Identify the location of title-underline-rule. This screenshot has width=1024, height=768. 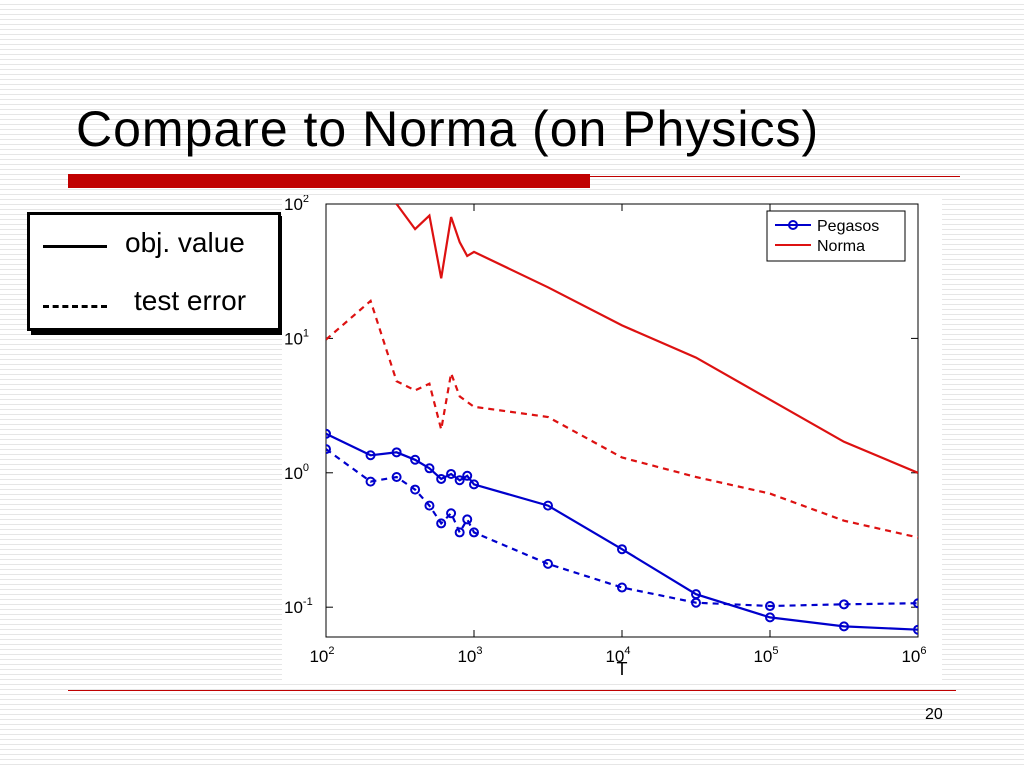
(775, 176).